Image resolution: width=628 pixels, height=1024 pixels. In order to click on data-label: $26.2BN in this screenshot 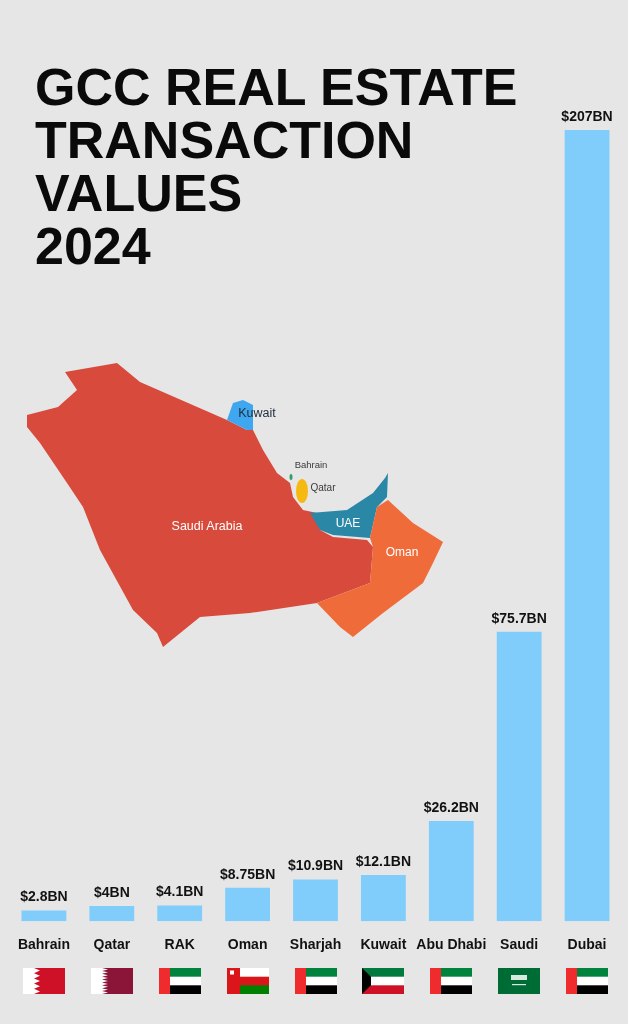, I will do `click(451, 806)`.